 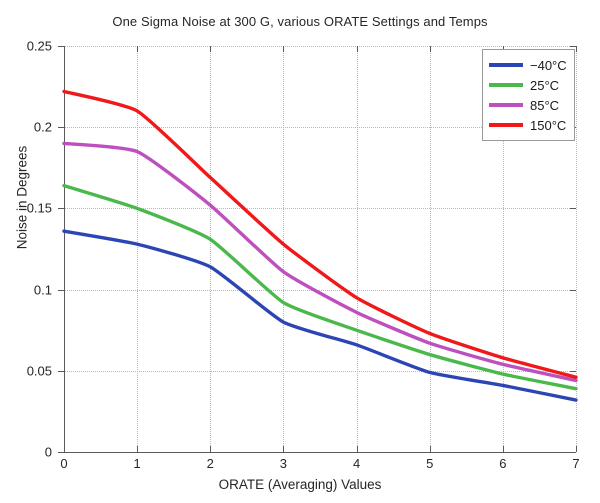 What do you see at coordinates (210, 463) in the screenshot?
I see `x-tick-label: 2` at bounding box center [210, 463].